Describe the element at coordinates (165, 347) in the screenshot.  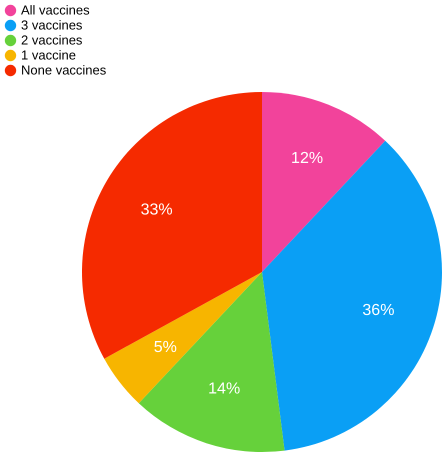
I see `data-label: 5%` at that location.